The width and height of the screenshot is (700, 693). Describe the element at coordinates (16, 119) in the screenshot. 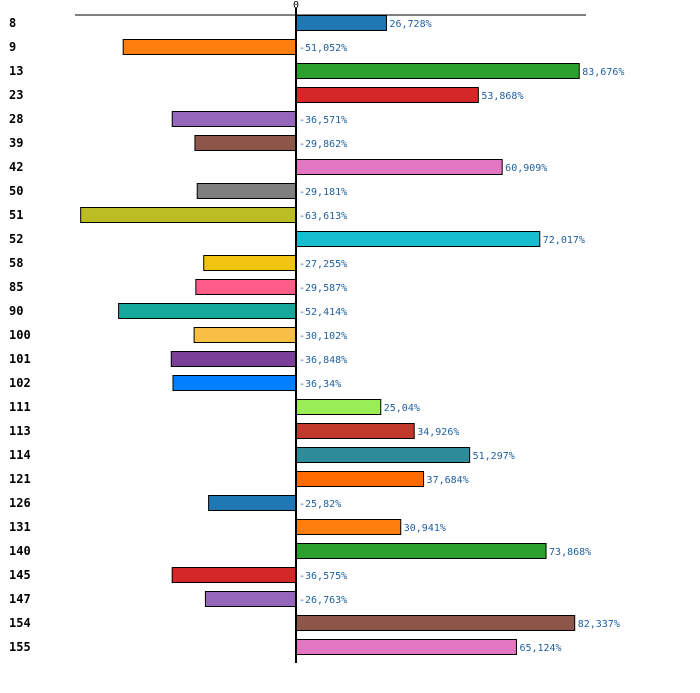

I see `category-label-28: 28` at that location.